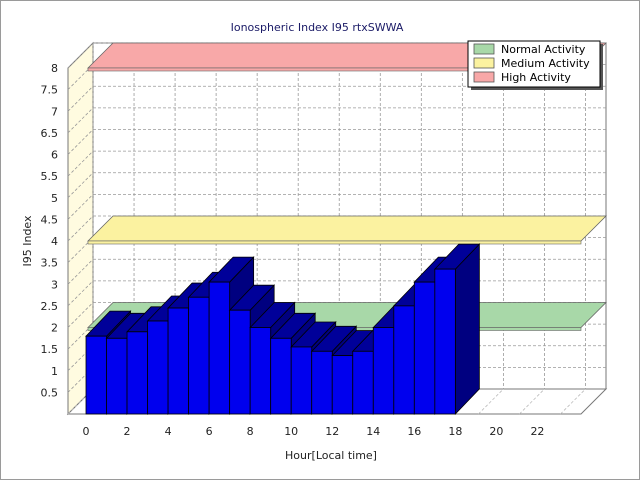 The image size is (640, 481). What do you see at coordinates (347, 228) in the screenshot?
I see `medium-activity-band` at bounding box center [347, 228].